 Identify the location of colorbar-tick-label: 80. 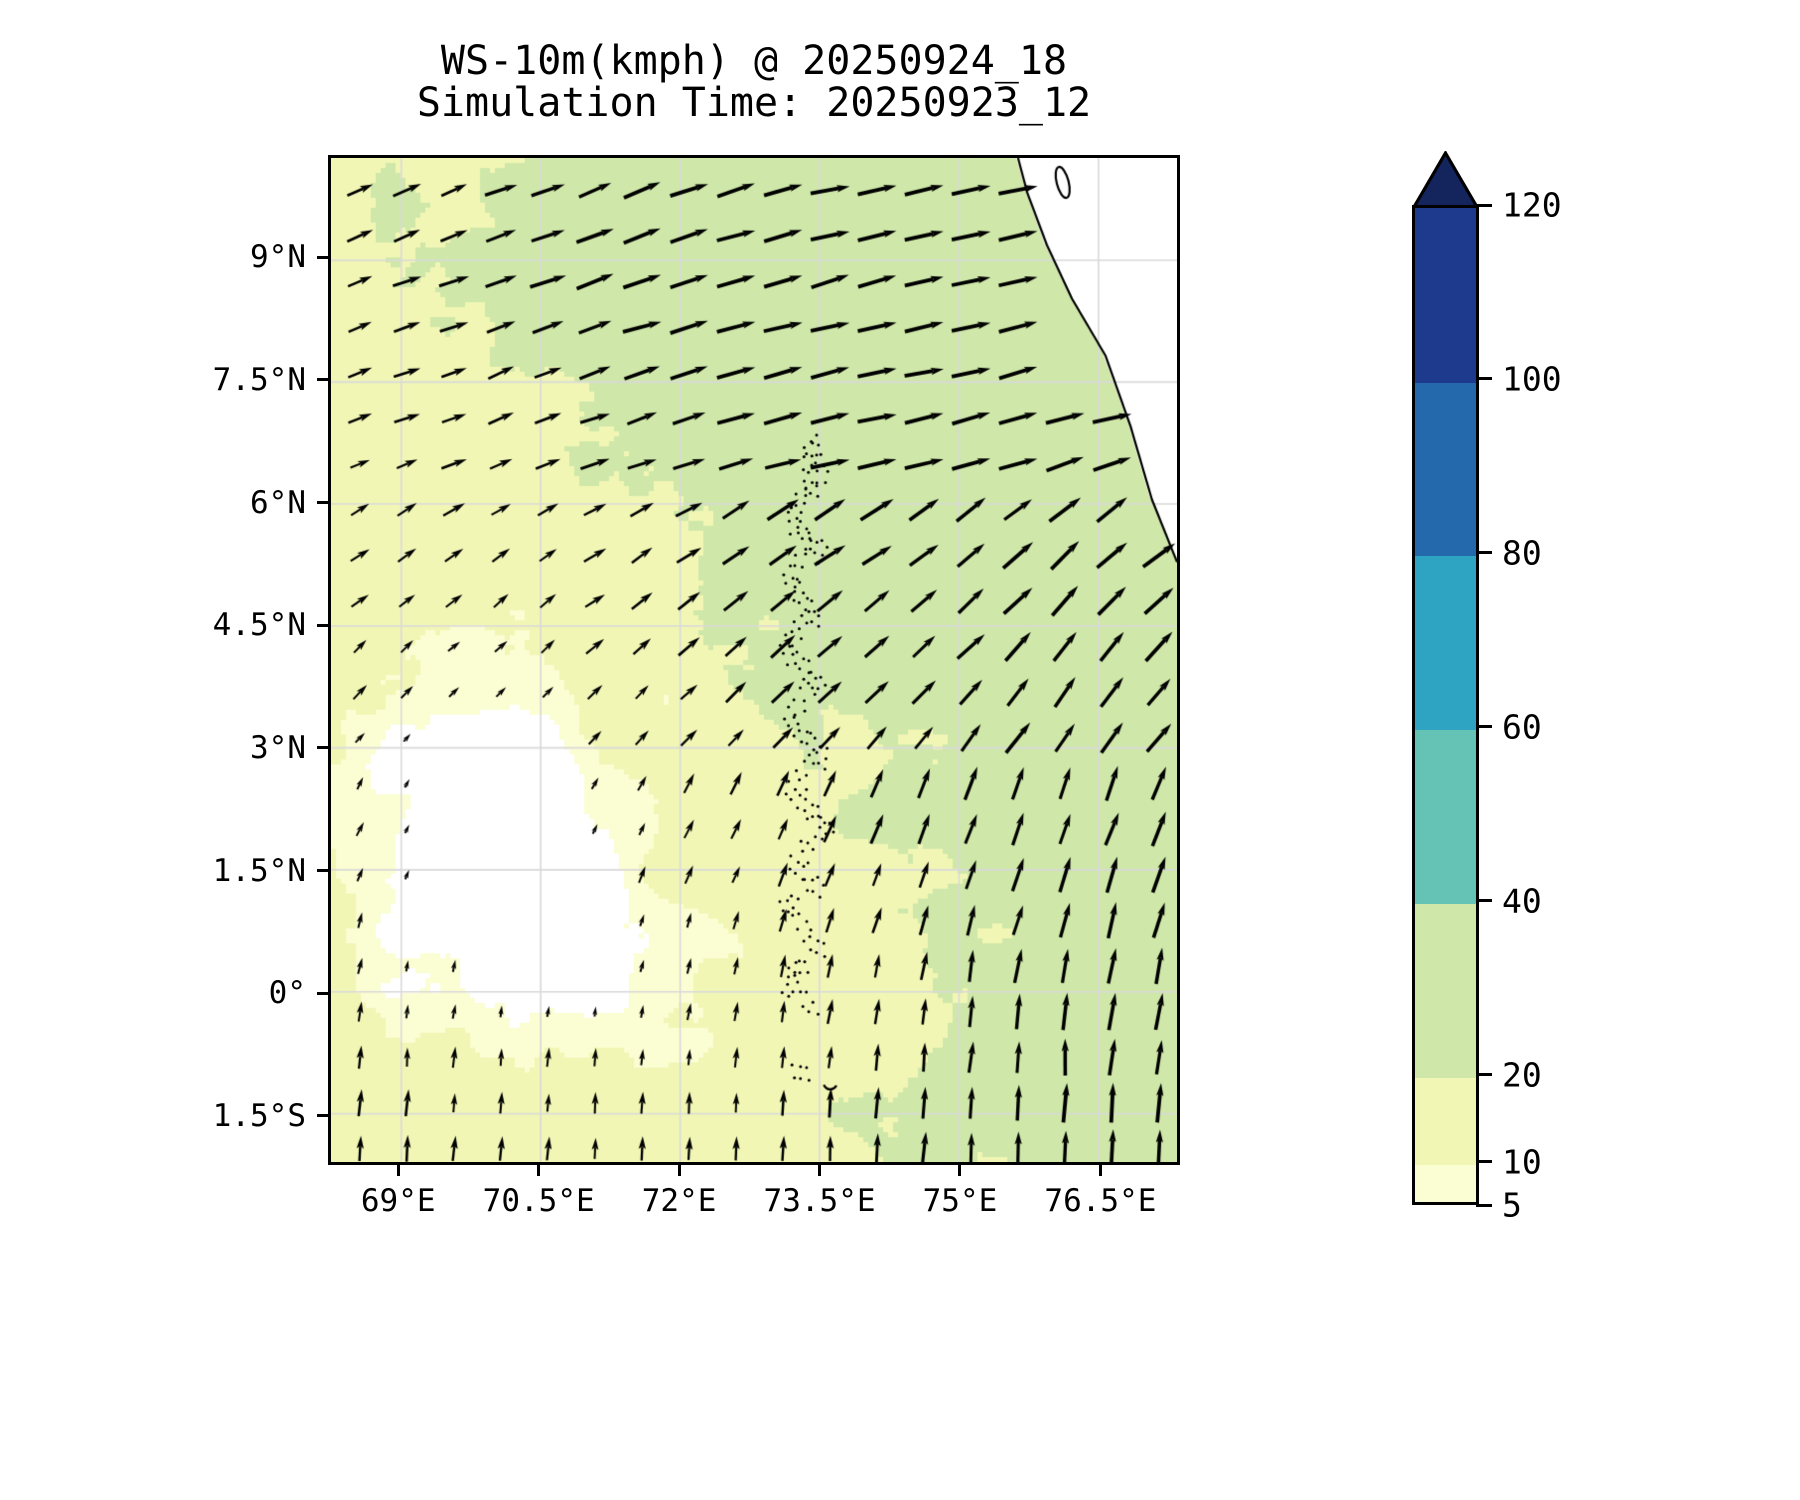
(1522, 553).